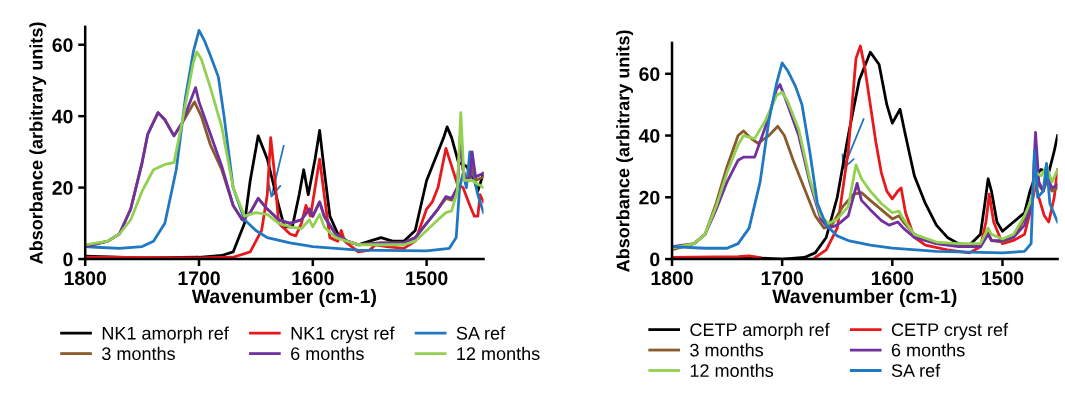 The width and height of the screenshot is (1065, 401). What do you see at coordinates (343, 335) in the screenshot?
I see `legend-label: NK1 cryst ref` at bounding box center [343, 335].